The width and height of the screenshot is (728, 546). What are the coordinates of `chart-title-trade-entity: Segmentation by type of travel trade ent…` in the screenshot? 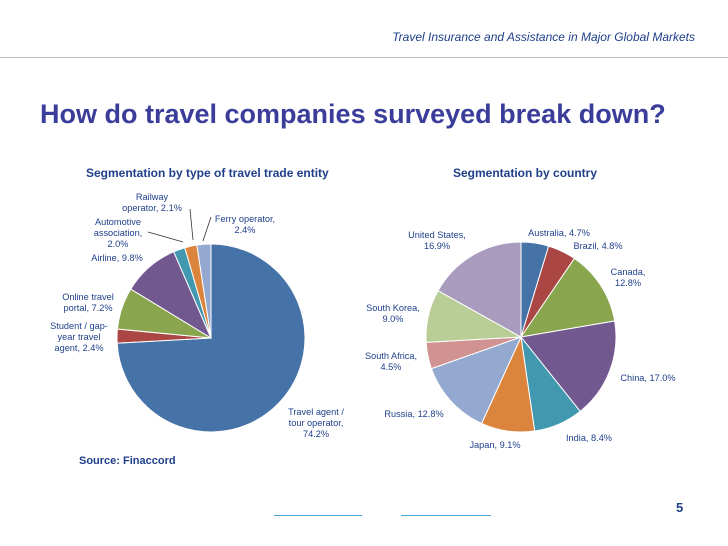 It's located at (207, 173).